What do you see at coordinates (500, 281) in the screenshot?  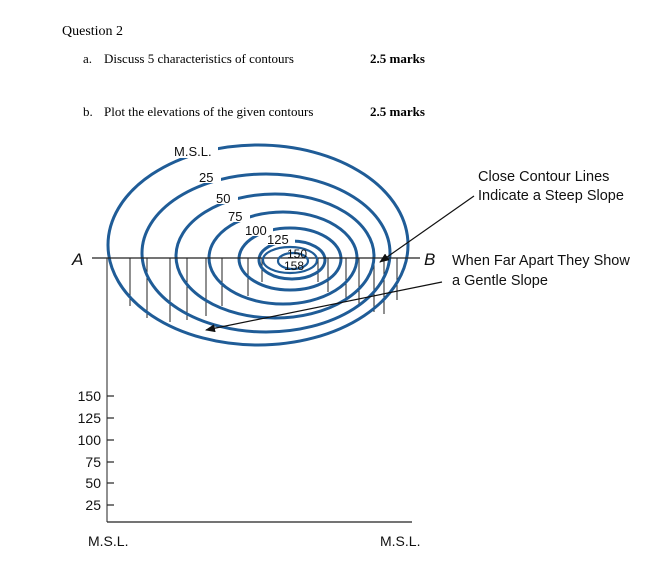 I see `annotation-gentle-line2: a Gentle Slope` at bounding box center [500, 281].